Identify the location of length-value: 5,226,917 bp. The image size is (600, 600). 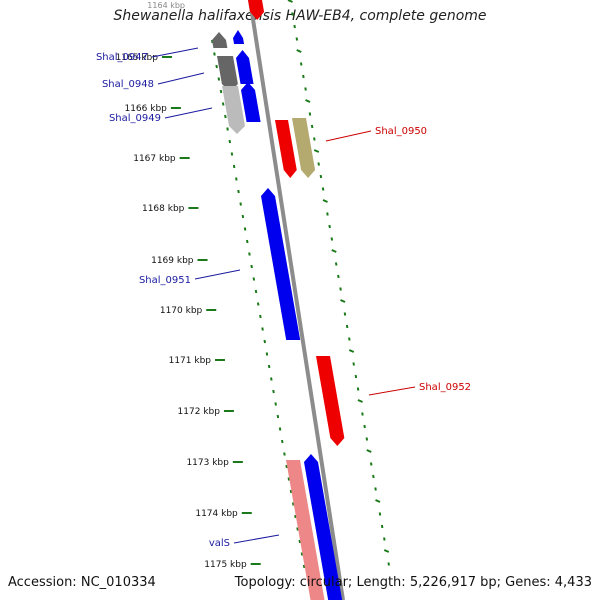
(453, 582).